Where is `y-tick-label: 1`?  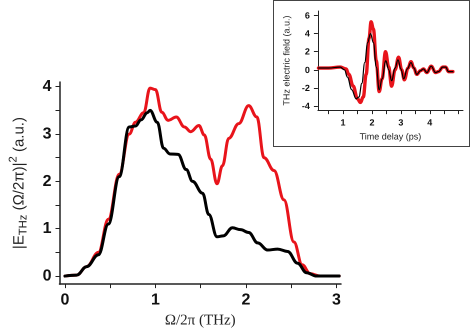
y-tick-label: 1 is located at coordinates (47, 229).